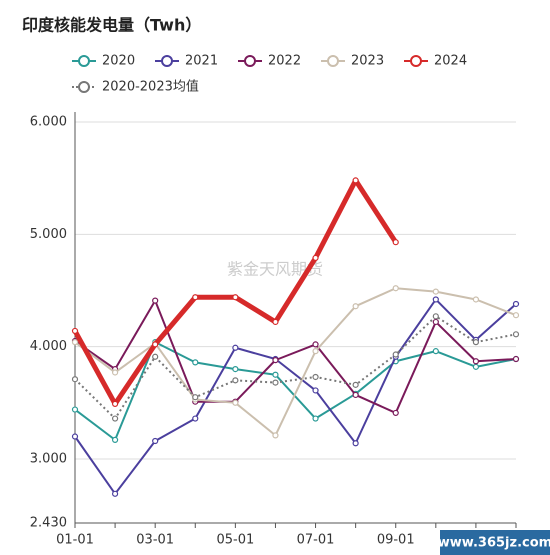 Image resolution: width=550 pixels, height=555 pixels. What do you see at coordinates (48, 122) in the screenshot?
I see `y-tick-label: 6.000` at bounding box center [48, 122].